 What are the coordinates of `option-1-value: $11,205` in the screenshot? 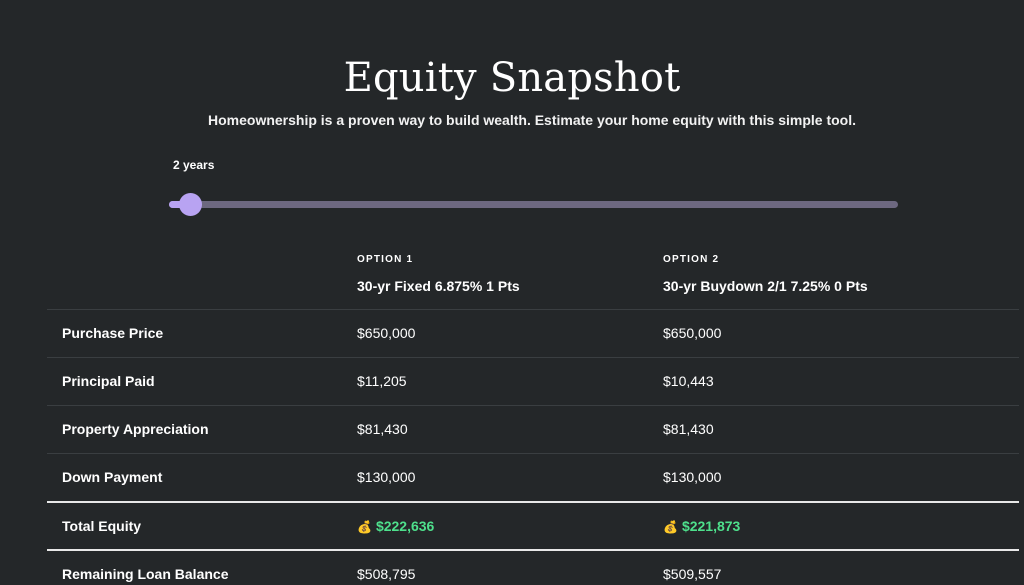 It's located at (382, 381).